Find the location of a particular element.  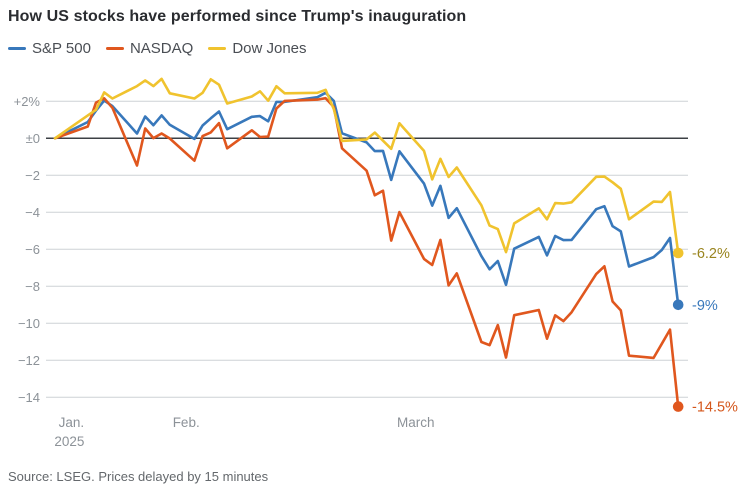

legend-label: NASDAQ is located at coordinates (161, 48).